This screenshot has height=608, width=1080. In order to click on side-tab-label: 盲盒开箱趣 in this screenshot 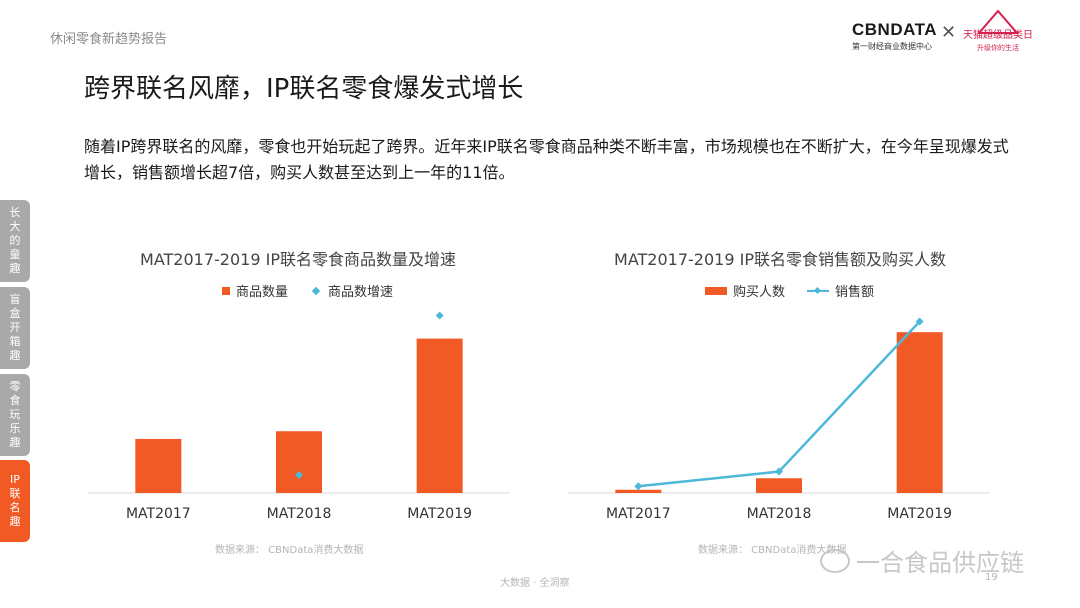, I will do `click(15, 327)`.